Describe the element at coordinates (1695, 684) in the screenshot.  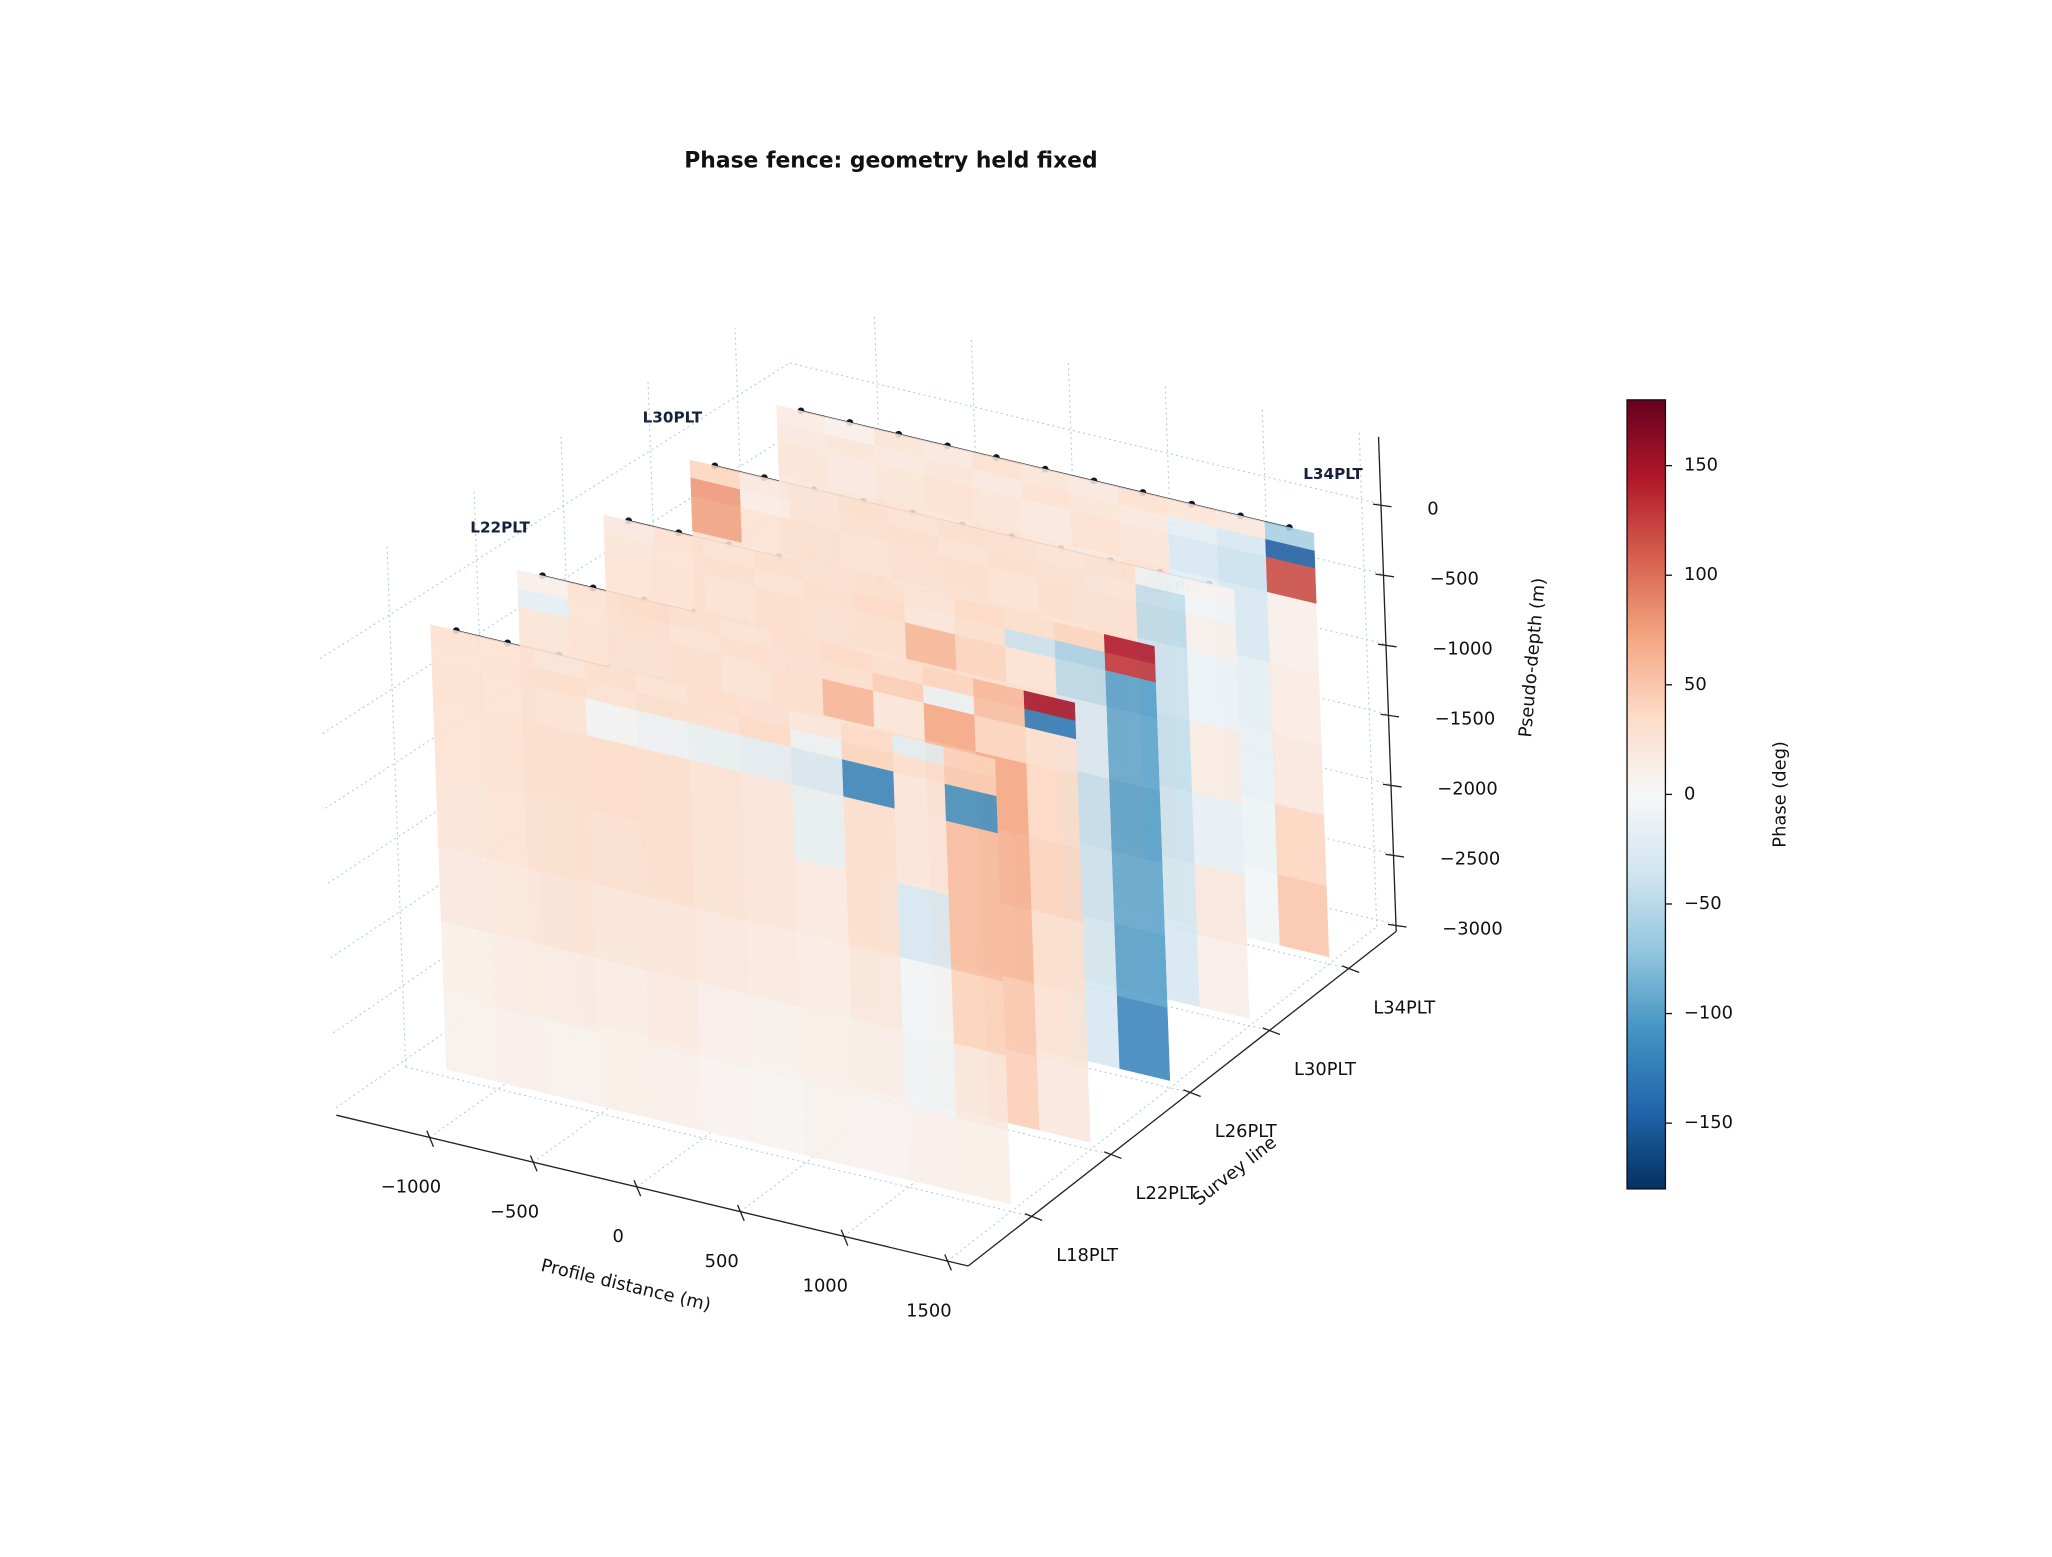
I see `colorbar-tick-label: 50` at that location.